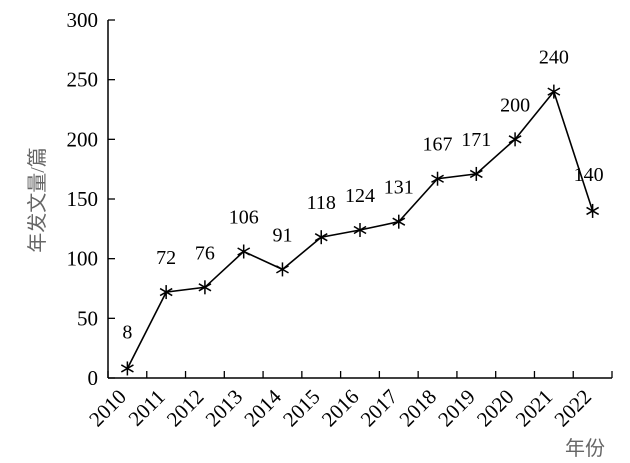 The height and width of the screenshot is (463, 630). I want to click on data-label: 124, so click(360, 196).